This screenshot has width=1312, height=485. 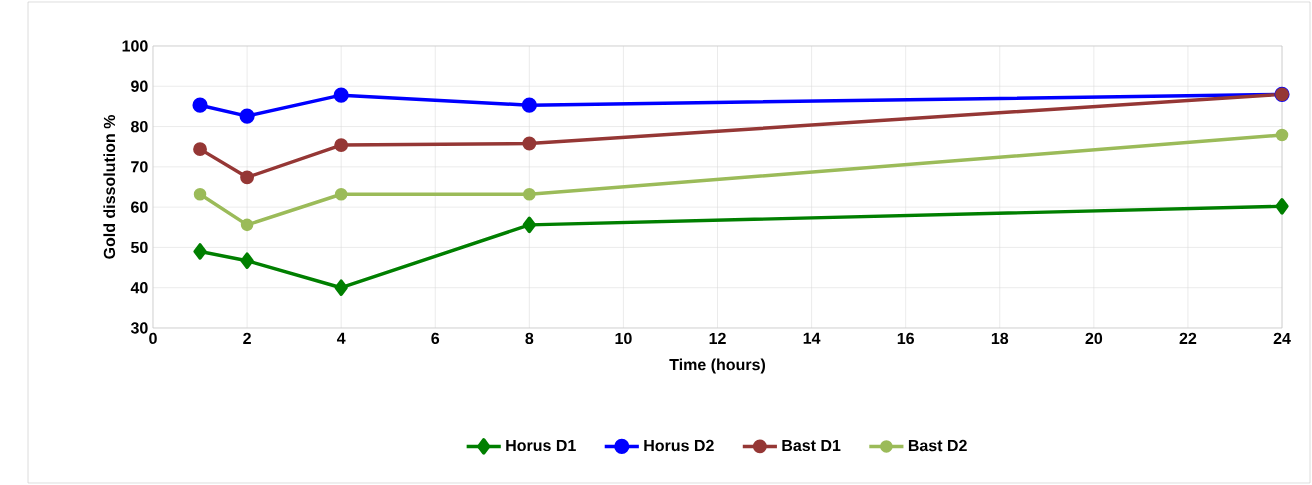 What do you see at coordinates (153, 338) in the screenshot?
I see `x-tick-label: 0` at bounding box center [153, 338].